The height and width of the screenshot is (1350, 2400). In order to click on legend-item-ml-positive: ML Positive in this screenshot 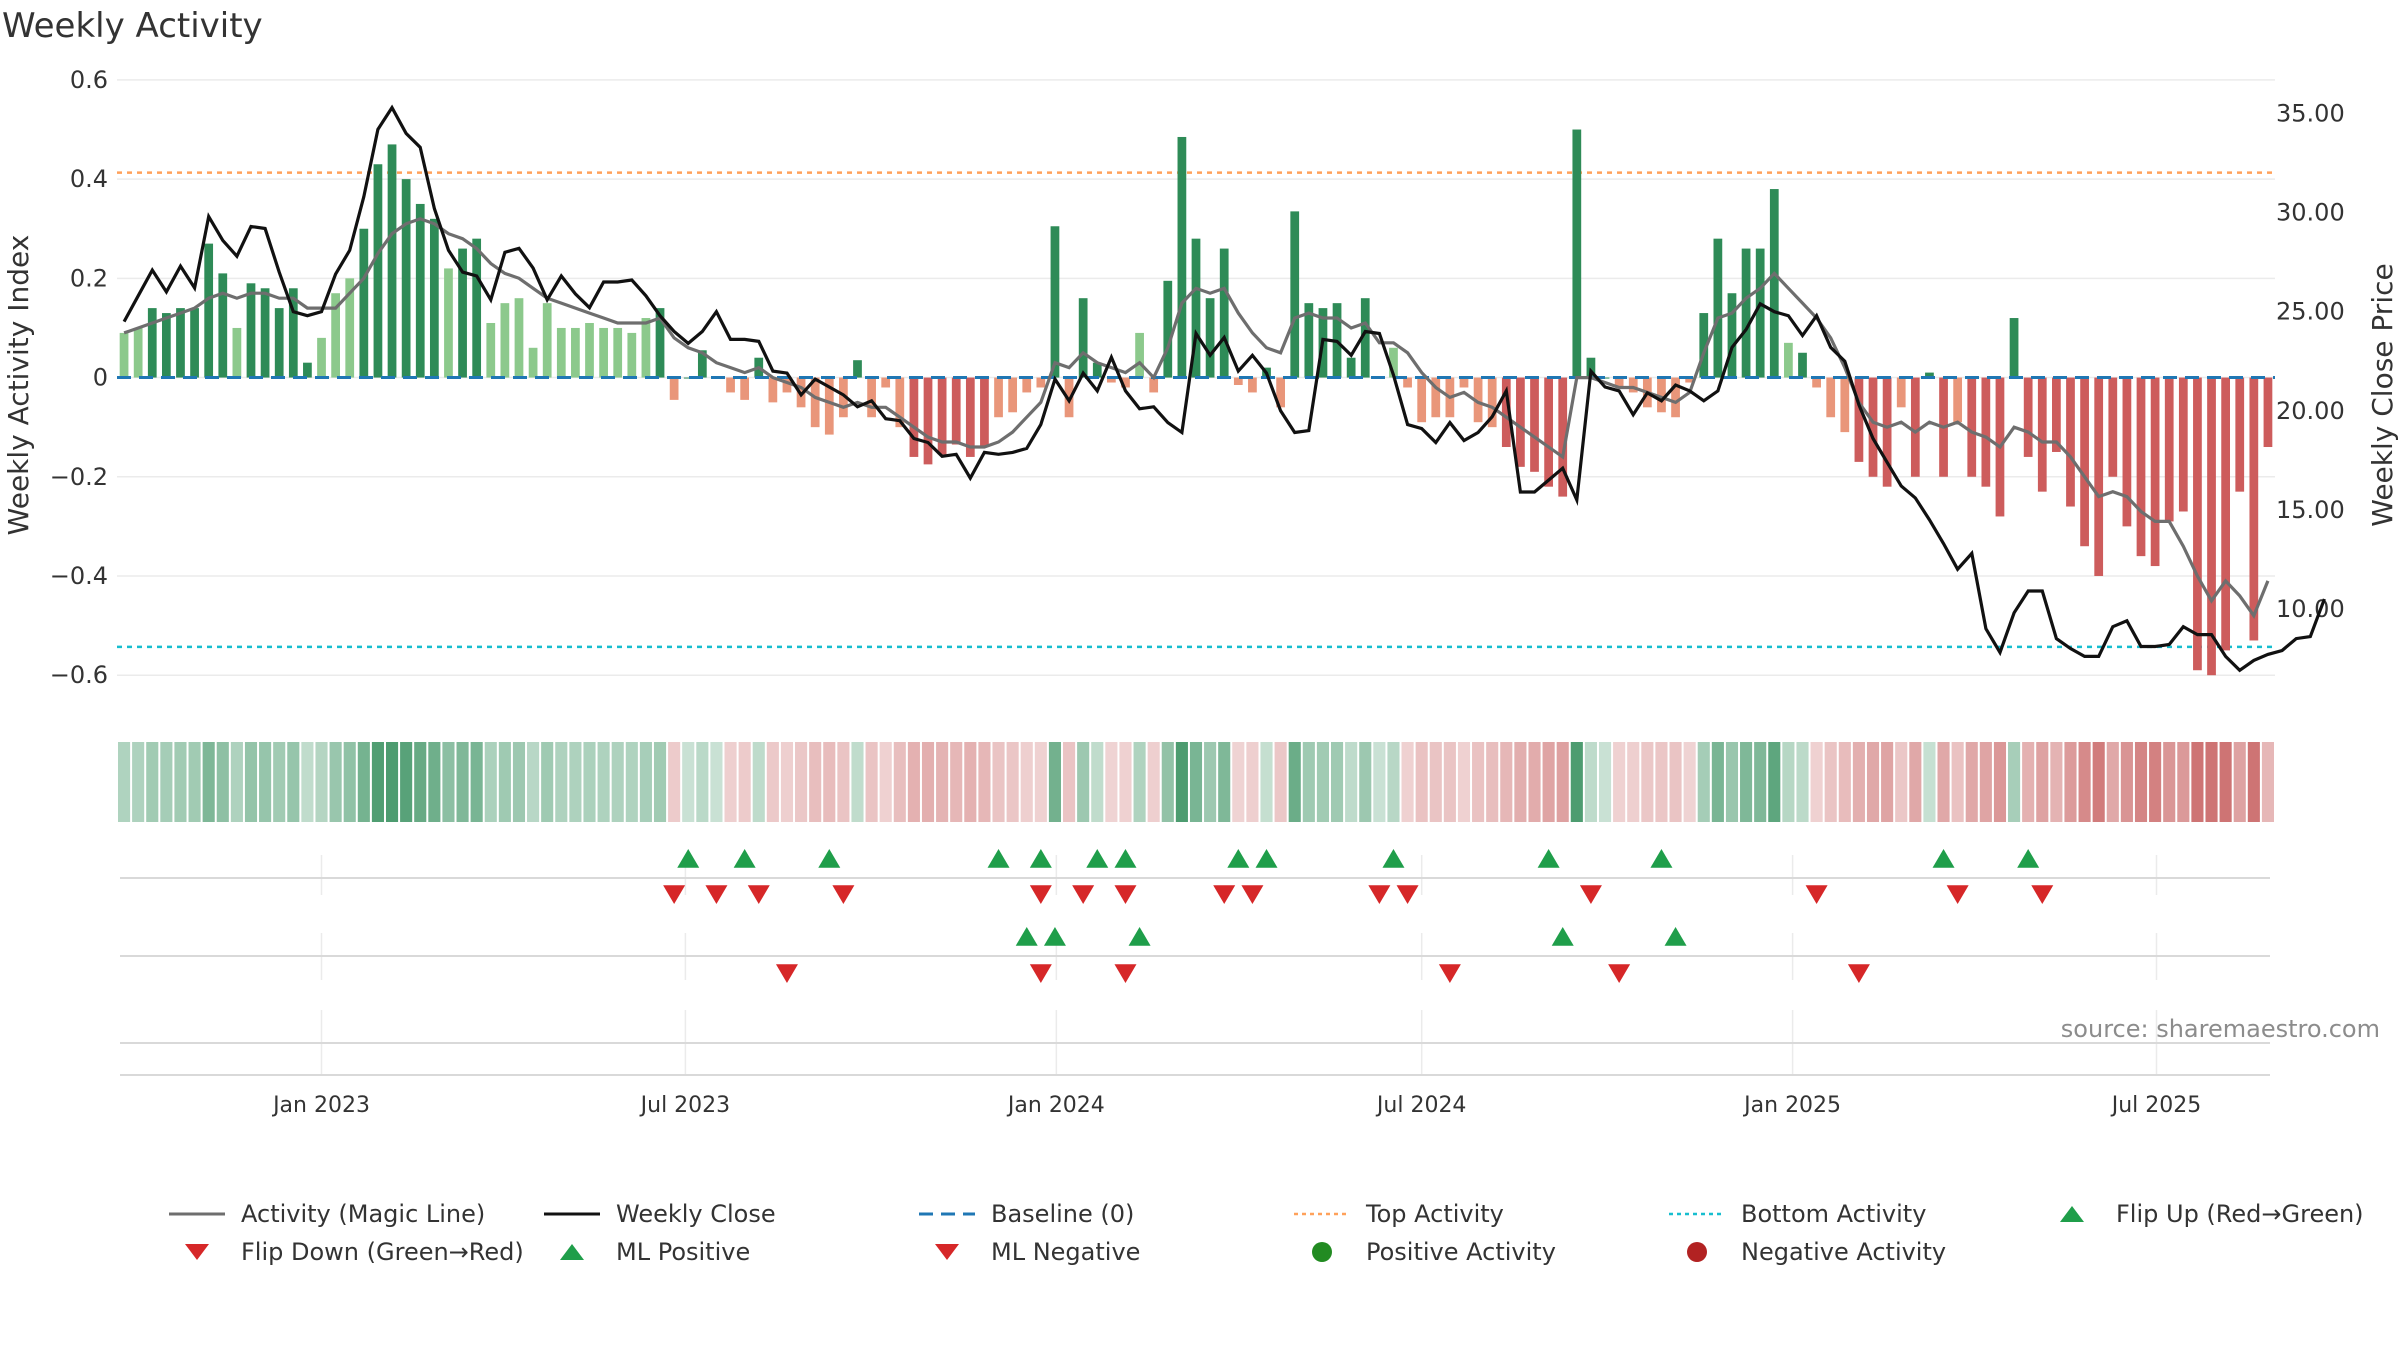, I will do `click(645, 1252)`.